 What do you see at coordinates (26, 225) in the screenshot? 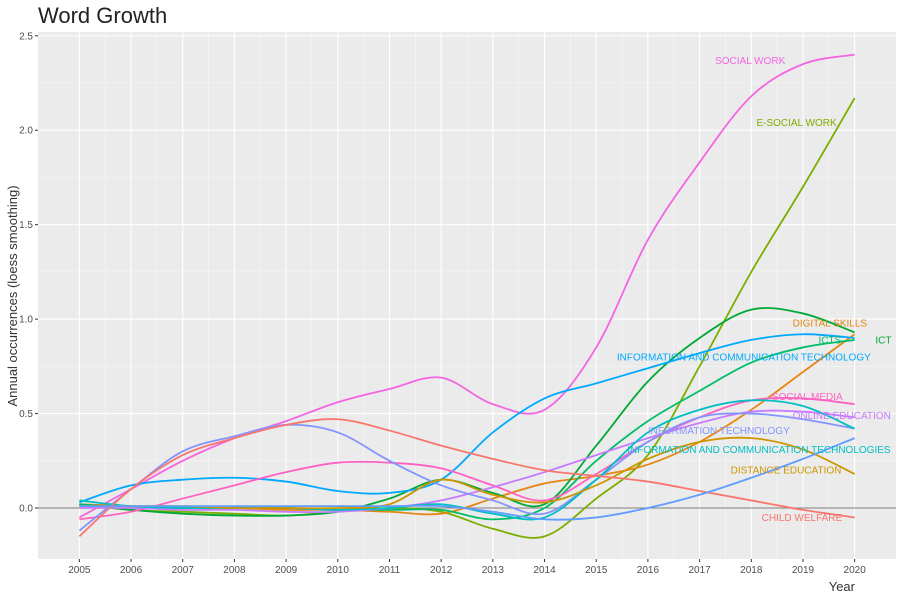
I see `y-tick-label: 1.5` at bounding box center [26, 225].